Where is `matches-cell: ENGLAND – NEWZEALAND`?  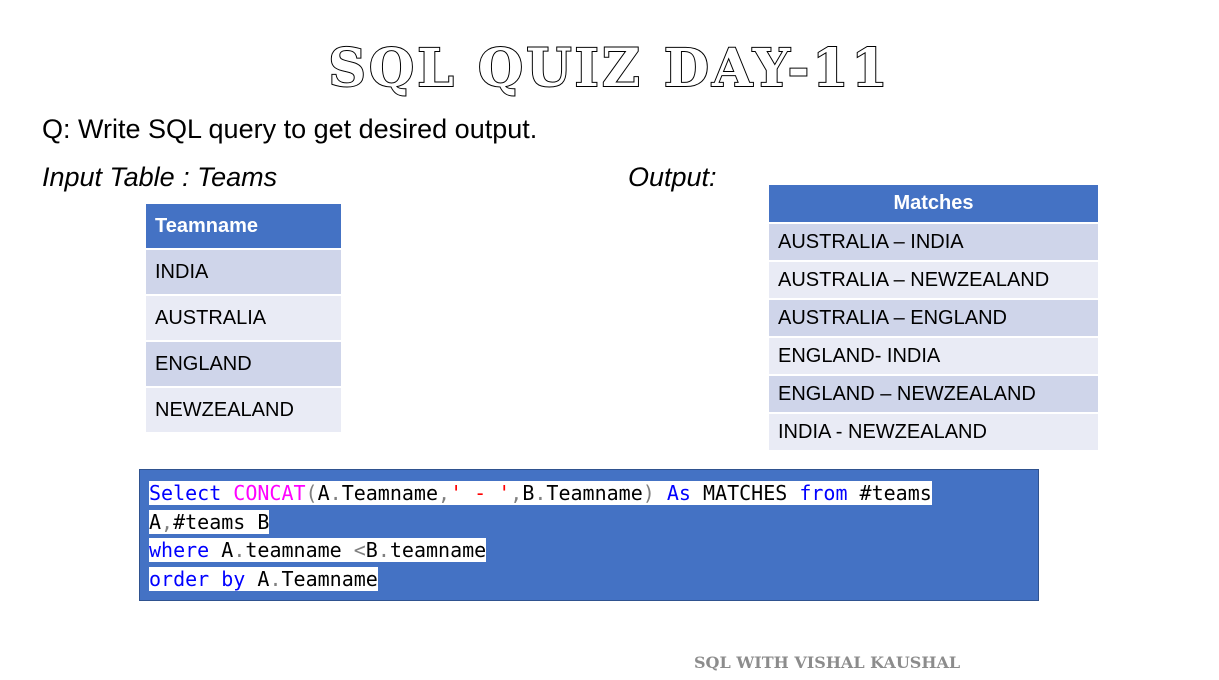 matches-cell: ENGLAND – NEWZEALAND is located at coordinates (933, 393).